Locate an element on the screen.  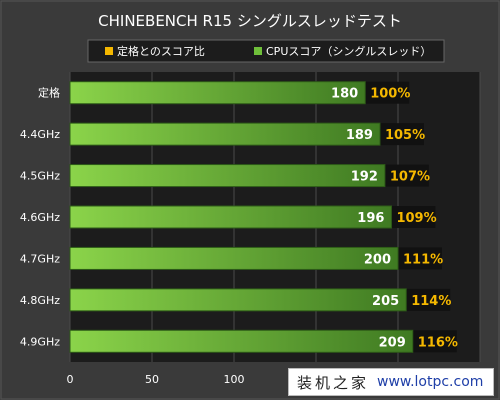
category-label: 定格 is located at coordinates (49, 93).